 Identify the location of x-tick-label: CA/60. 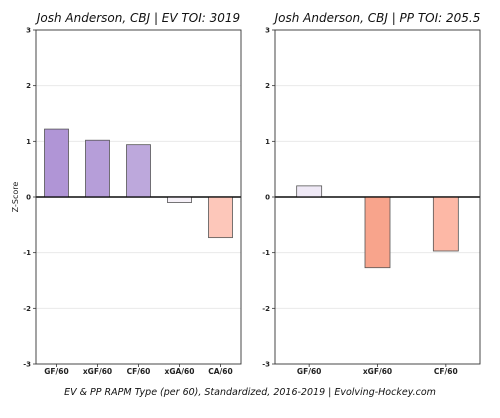
(220, 371).